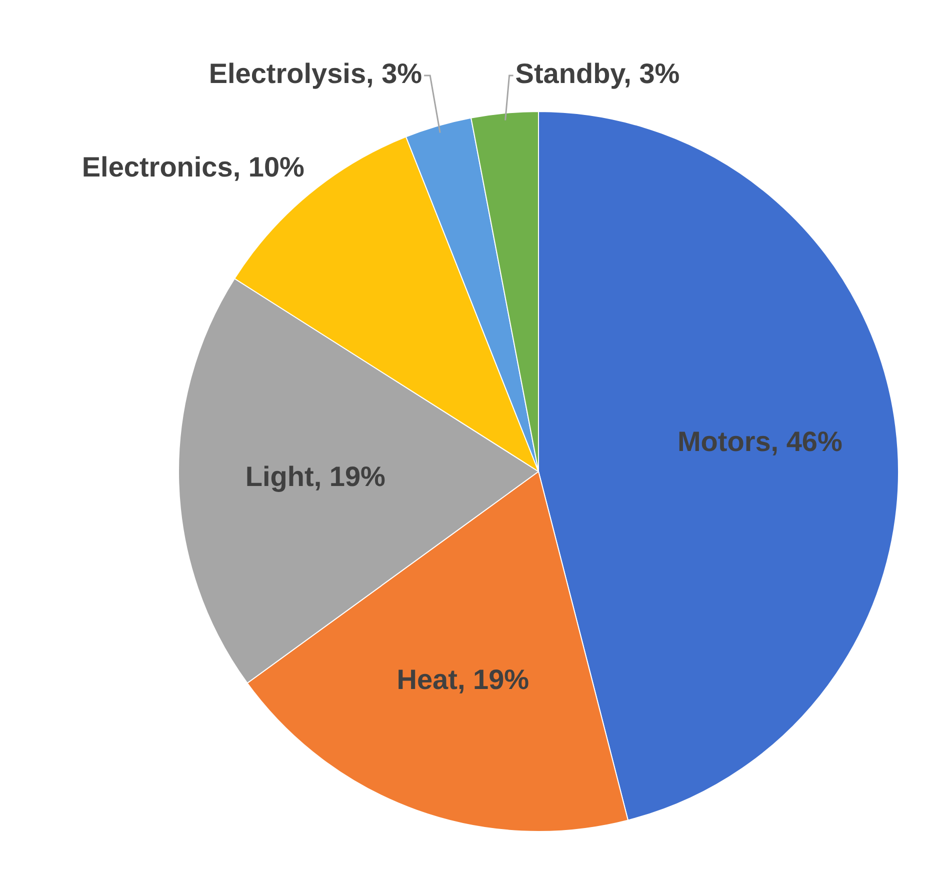  I want to click on slice-label: Motors, 46%, so click(759, 442).